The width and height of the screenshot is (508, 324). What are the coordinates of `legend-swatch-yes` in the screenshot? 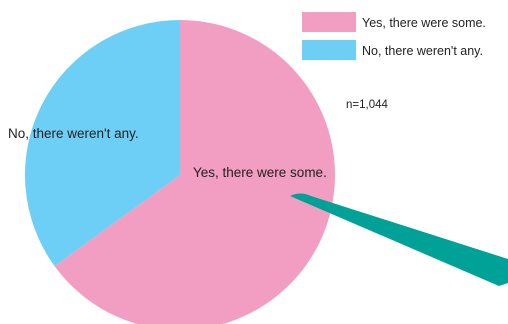 It's located at (329, 22).